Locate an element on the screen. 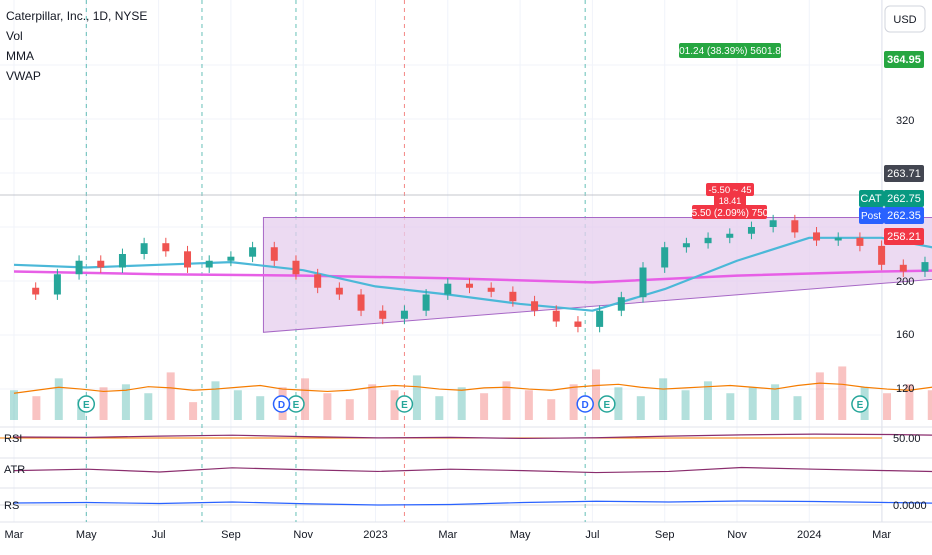  loss-label-bottom-box is located at coordinates (729, 212).